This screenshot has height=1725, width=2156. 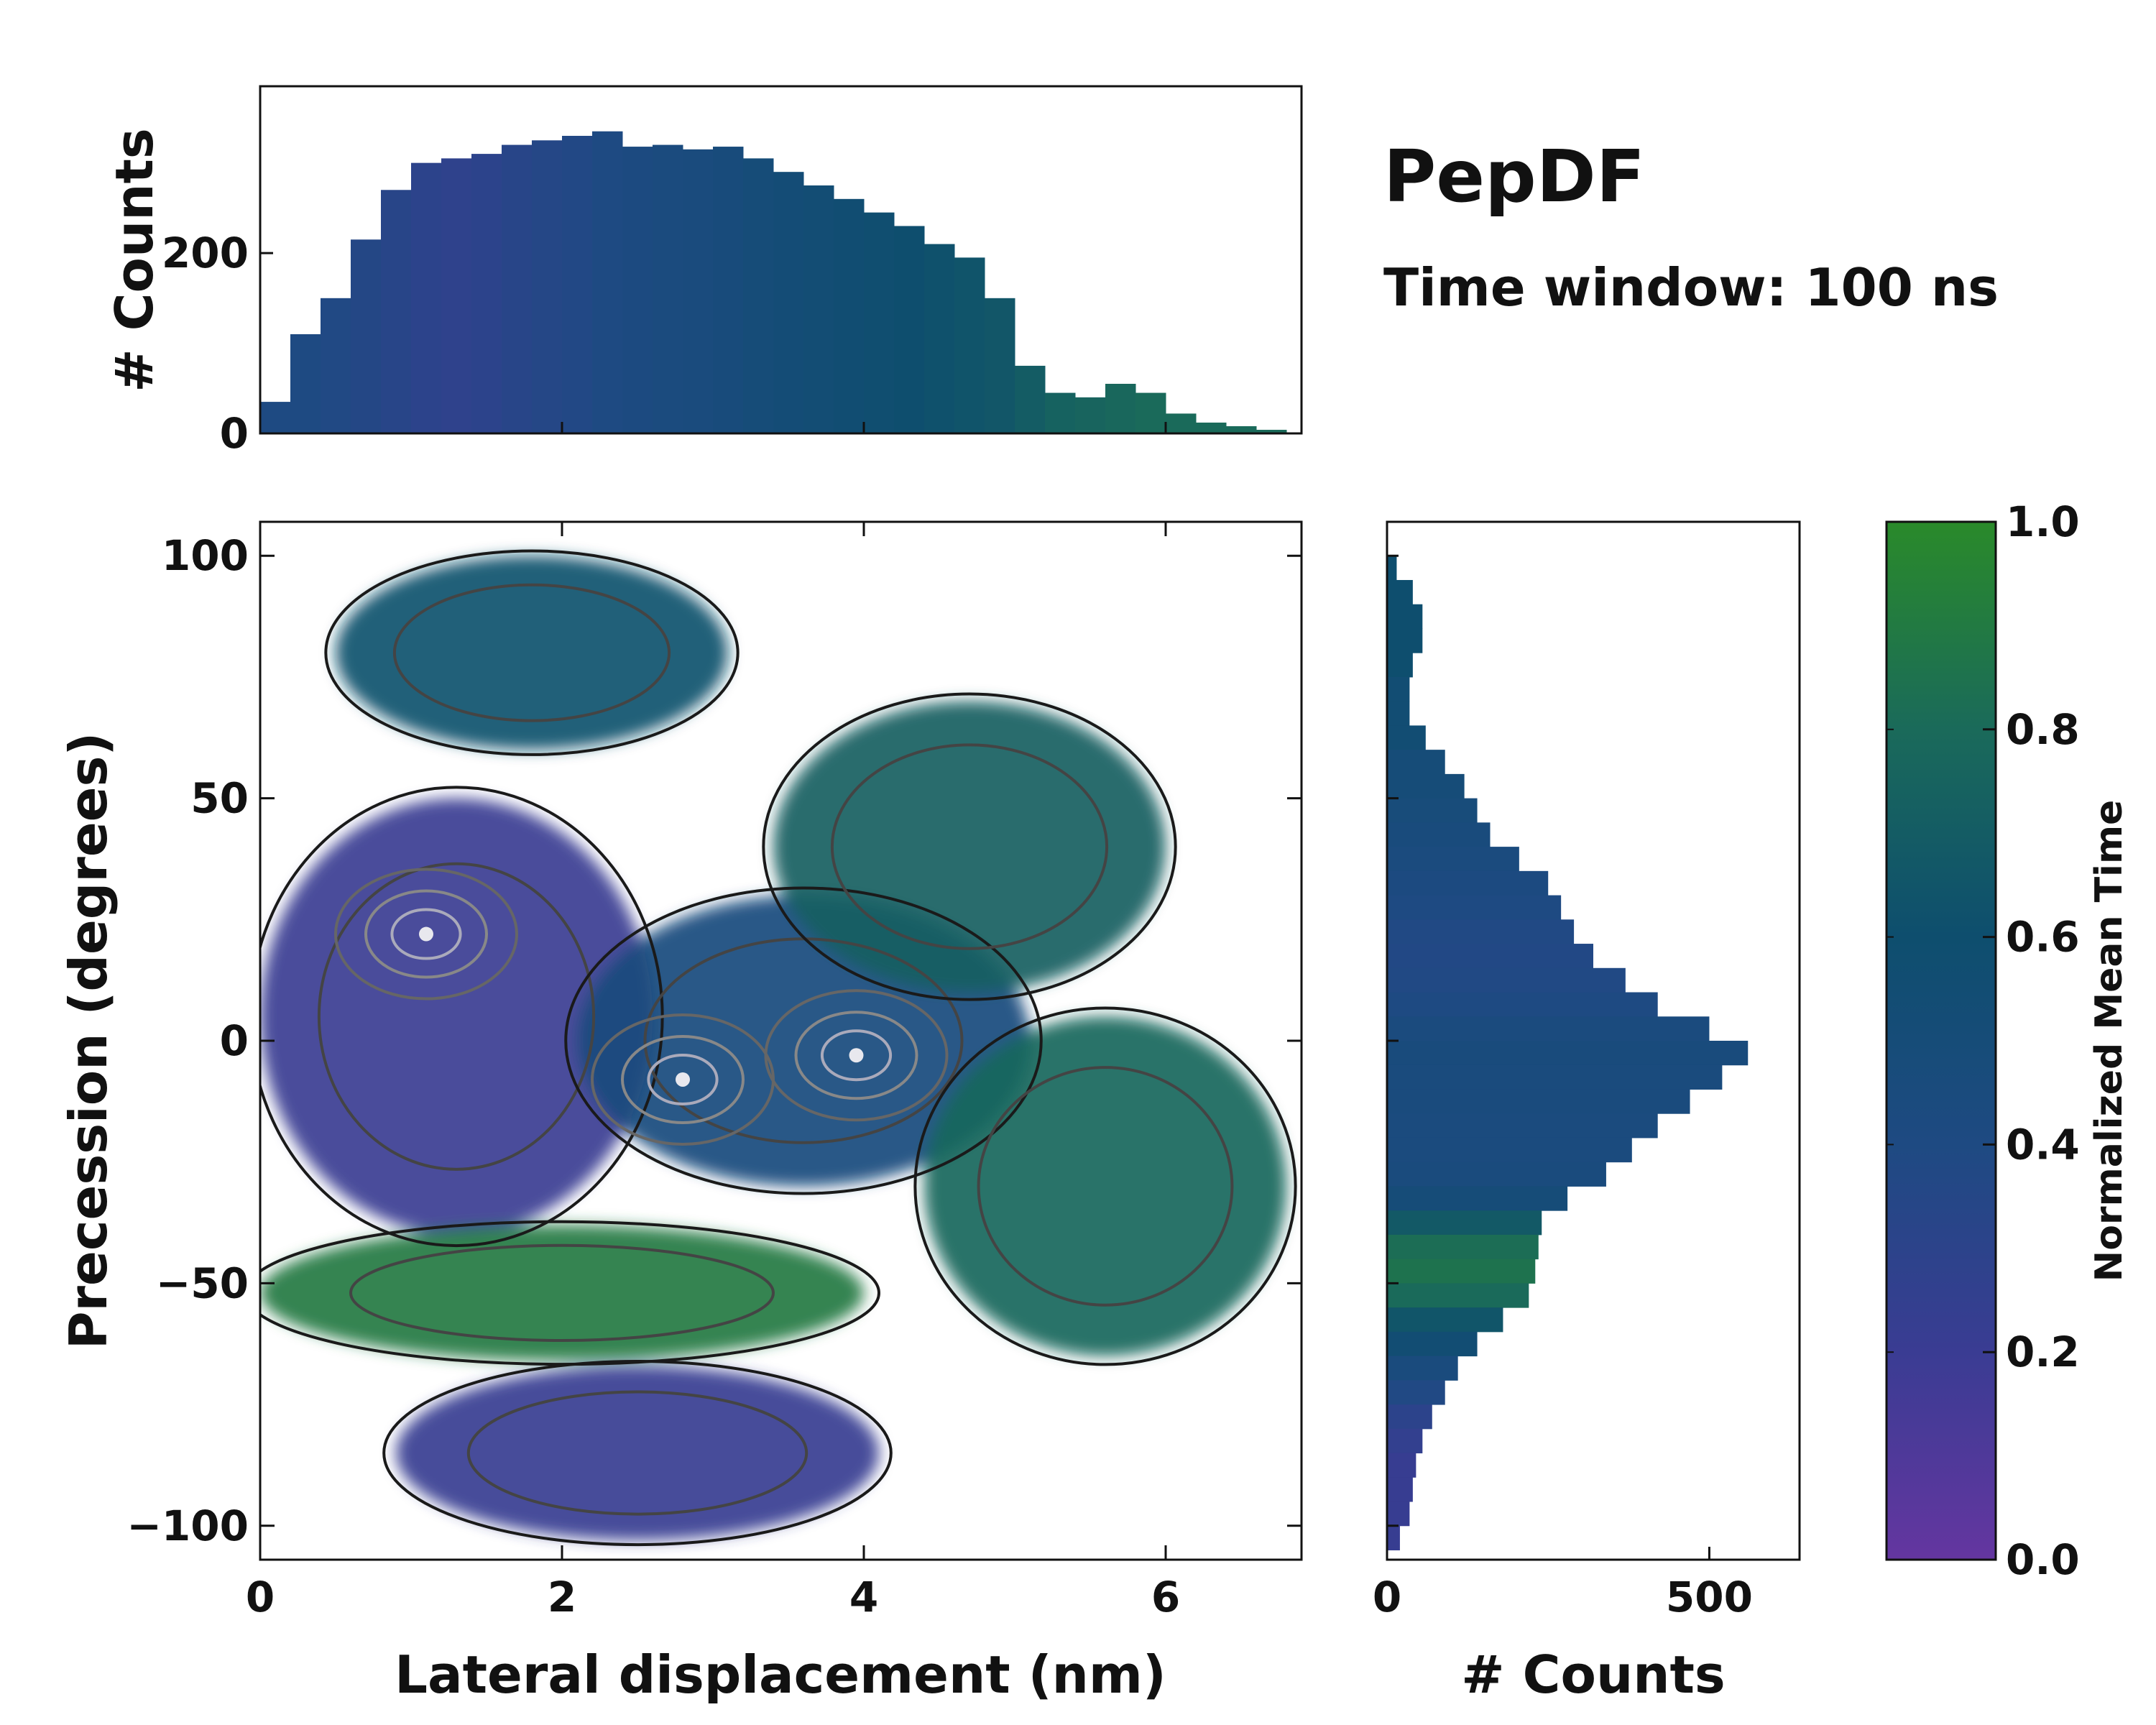 What do you see at coordinates (205, 555) in the screenshot?
I see `main-ytick-label: 100` at bounding box center [205, 555].